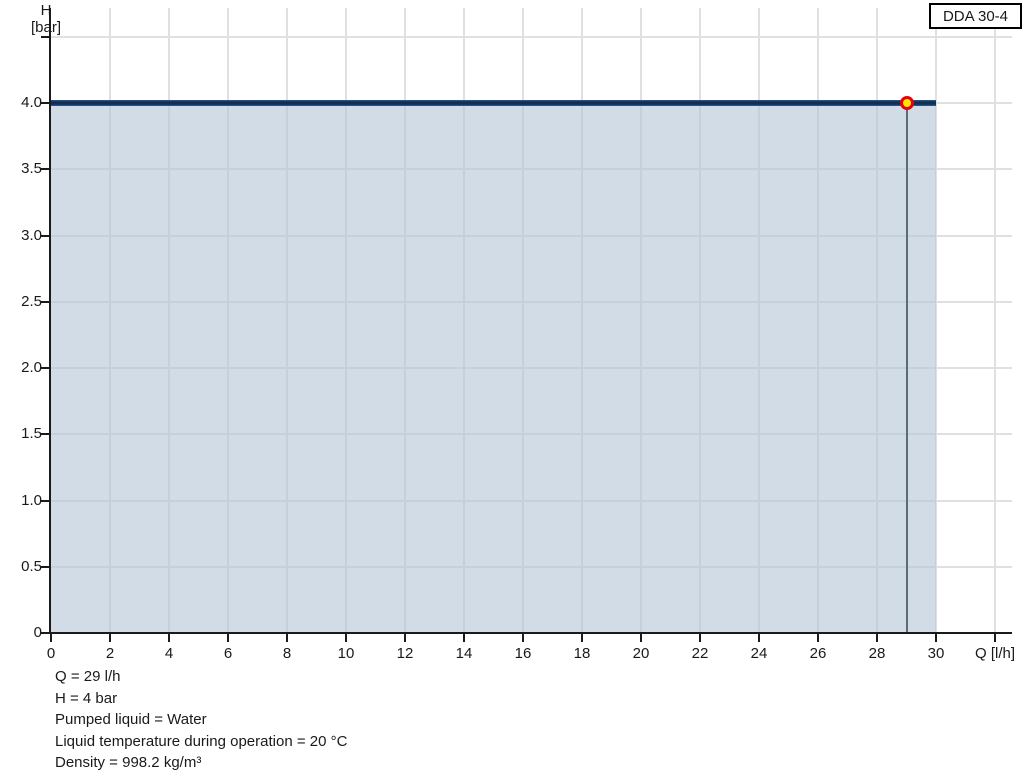 Image resolution: width=1024 pixels, height=781 pixels. Describe the element at coordinates (818, 653) in the screenshot. I see `x-tick-label: 26` at that location.